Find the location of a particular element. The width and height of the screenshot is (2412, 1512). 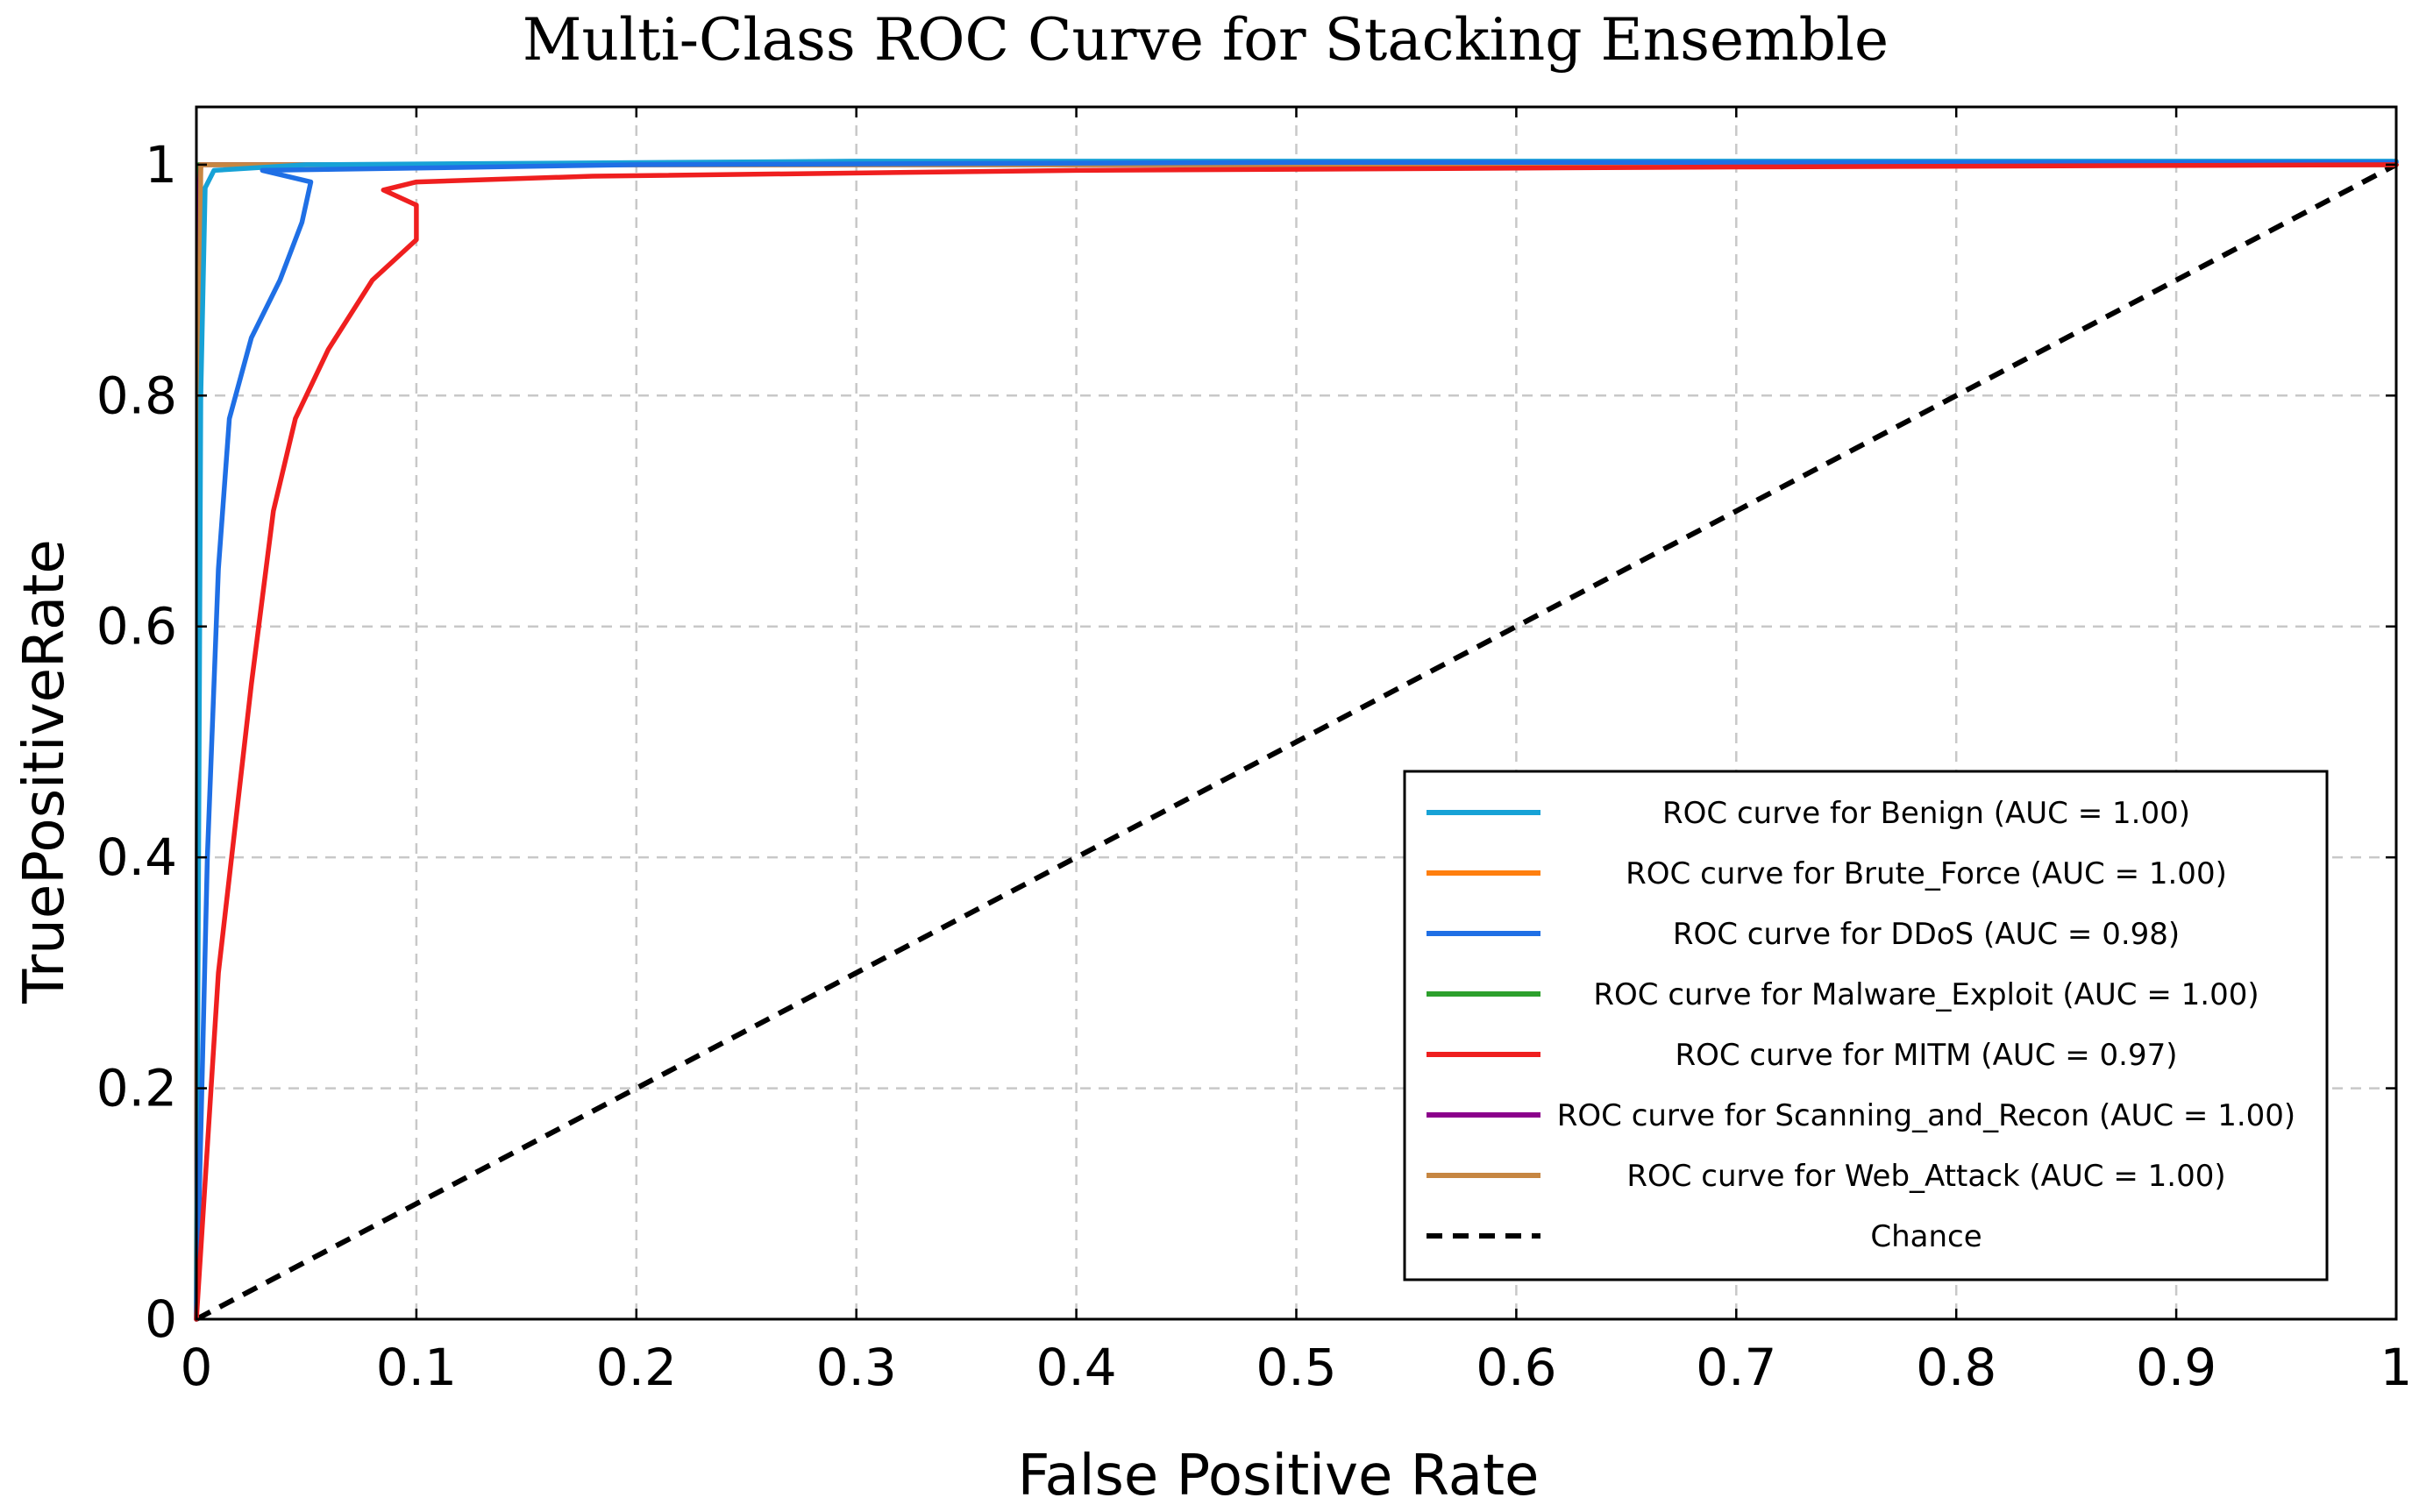

y-tick-label: 0.2 is located at coordinates (137, 1088).